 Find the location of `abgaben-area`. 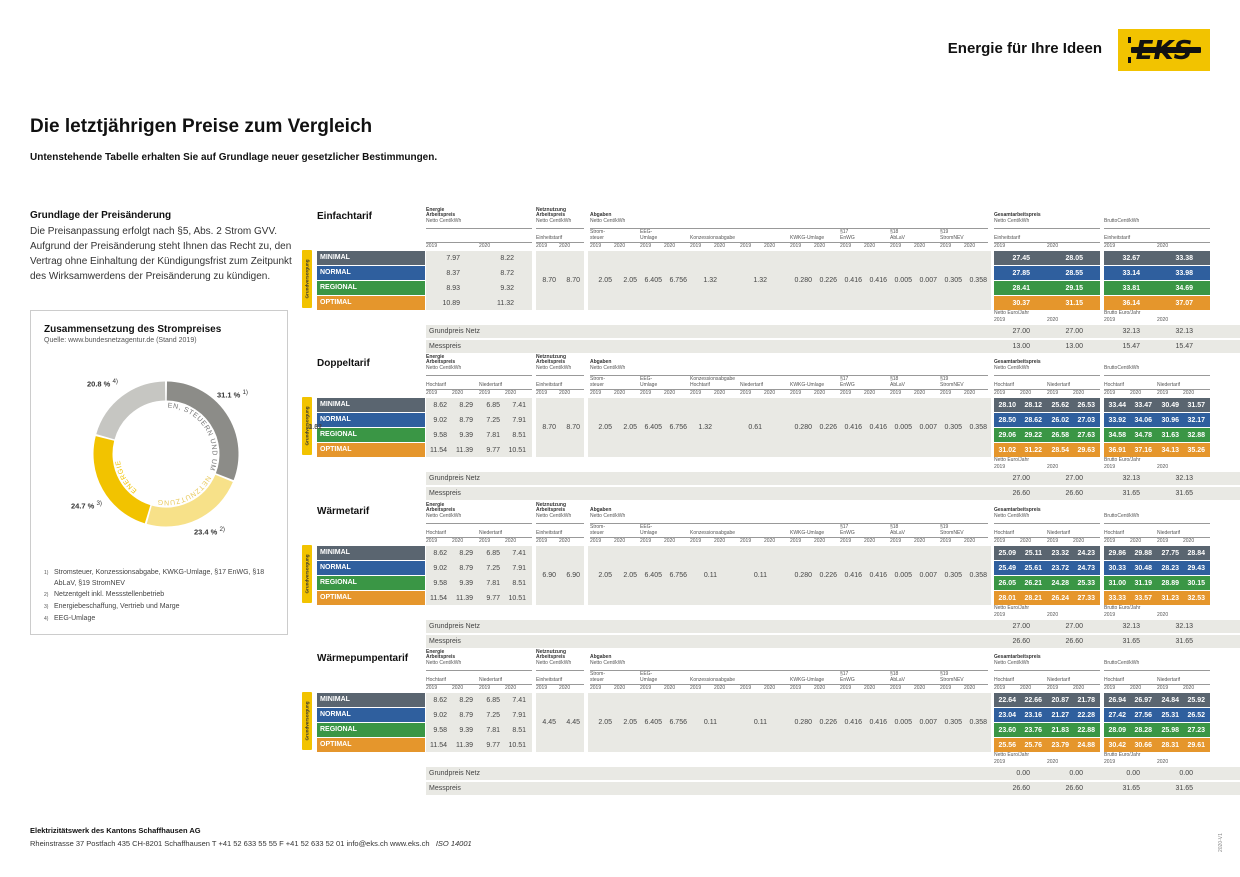

abgaben-area is located at coordinates (789, 427).